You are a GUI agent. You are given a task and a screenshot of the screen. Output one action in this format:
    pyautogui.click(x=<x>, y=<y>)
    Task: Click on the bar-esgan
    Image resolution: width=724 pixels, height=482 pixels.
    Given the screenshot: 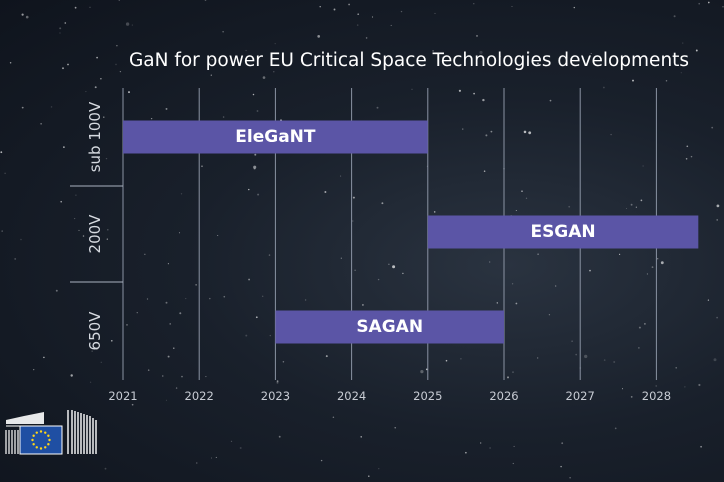 What is the action you would take?
    pyautogui.click(x=563, y=232)
    